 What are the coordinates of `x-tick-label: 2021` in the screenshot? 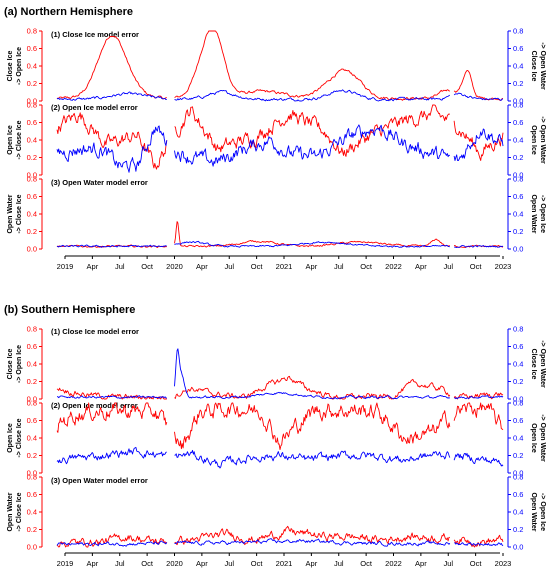 It's located at (284, 266).